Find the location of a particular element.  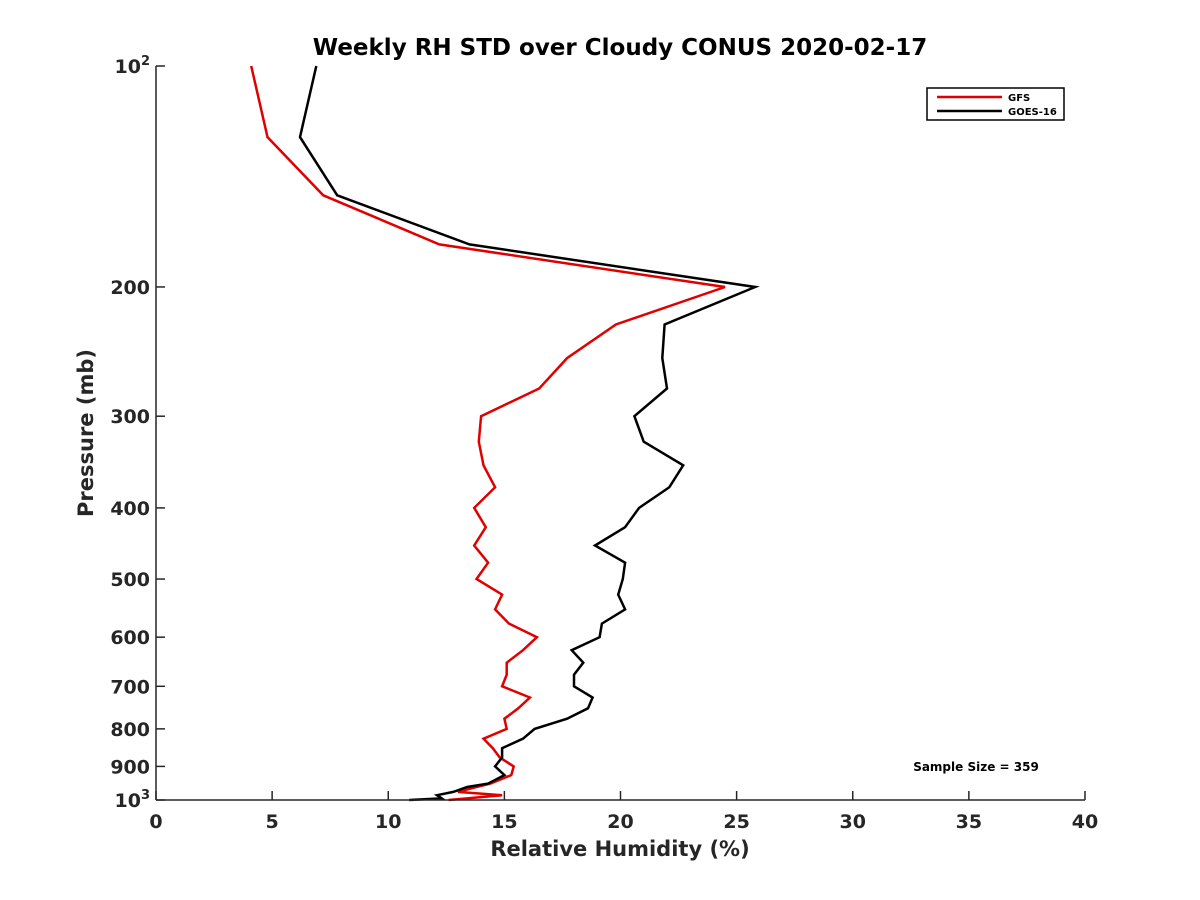

x-tick-label: 0 is located at coordinates (155, 822).